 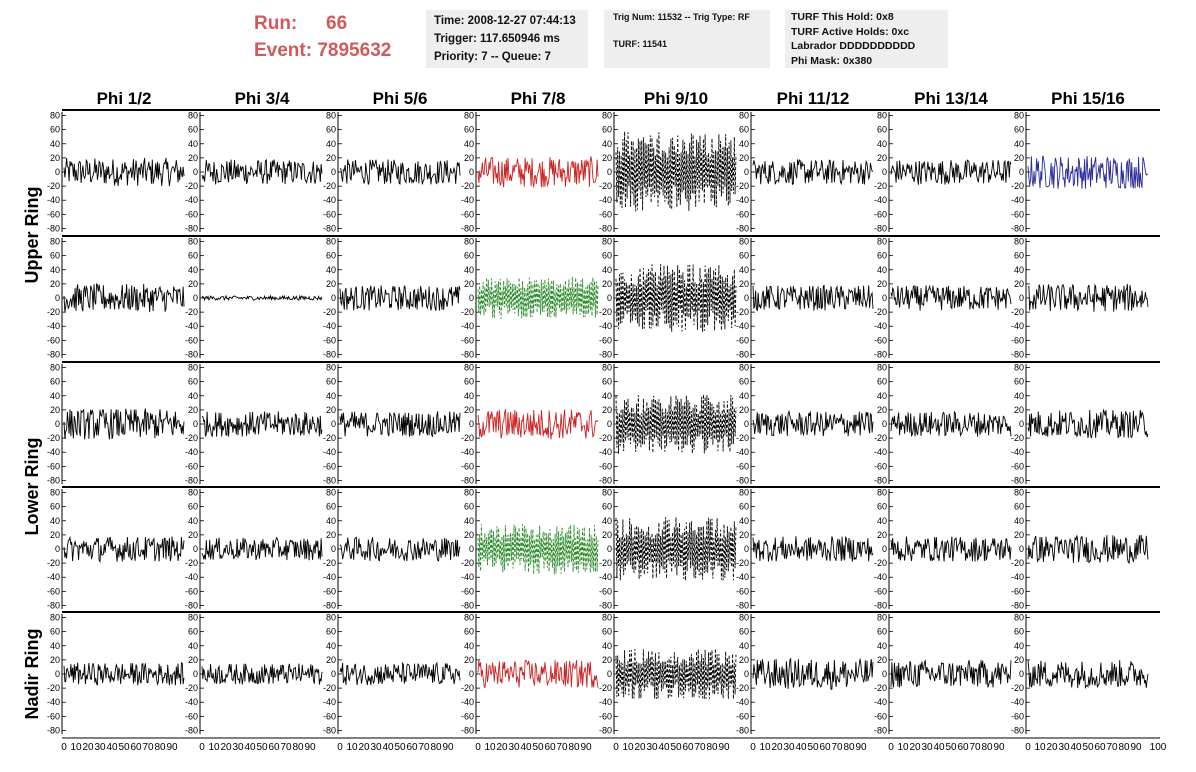 I want to click on run-value: 66, so click(x=337, y=23).